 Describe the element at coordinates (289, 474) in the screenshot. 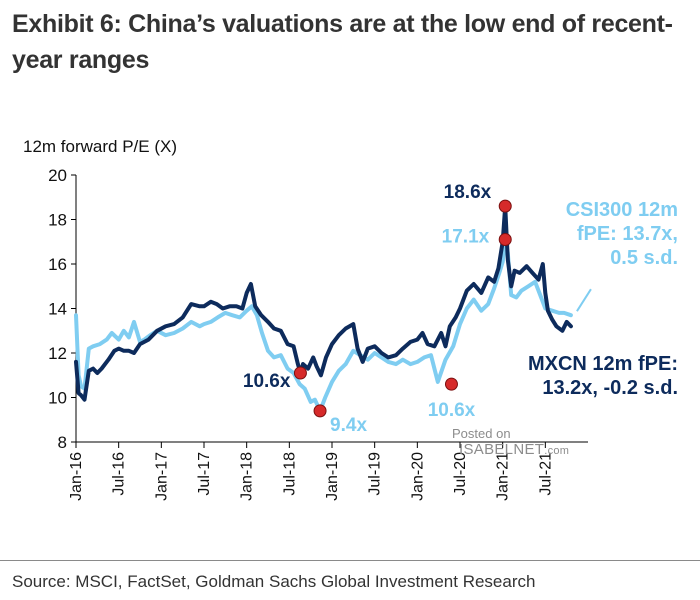

I see `x-tick-label: Jul-18` at that location.